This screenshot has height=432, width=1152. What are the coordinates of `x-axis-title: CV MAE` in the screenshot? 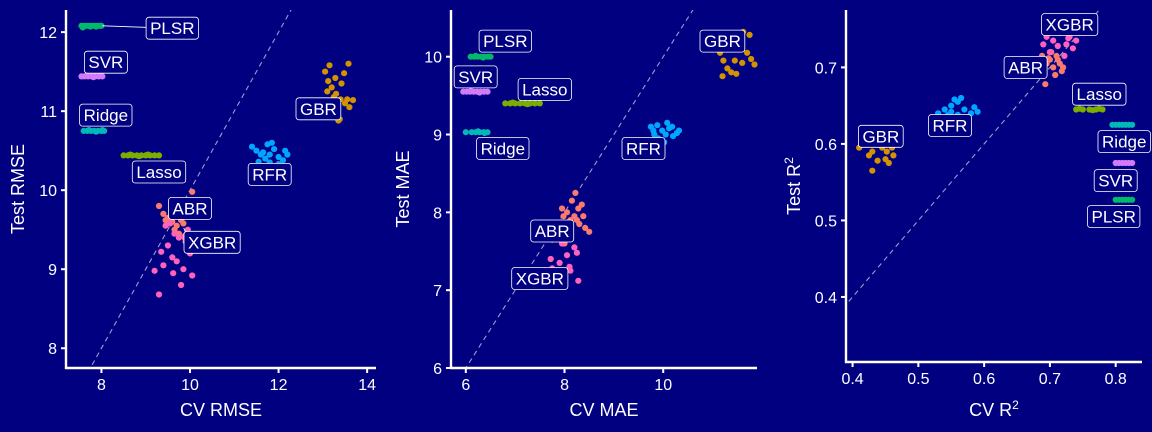 It's located at (603, 410).